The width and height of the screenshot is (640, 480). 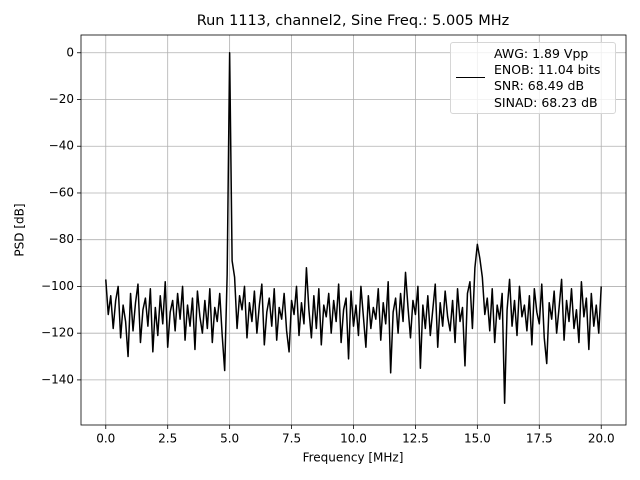 I want to click on x-tick-label: 10.0, so click(x=353, y=439).